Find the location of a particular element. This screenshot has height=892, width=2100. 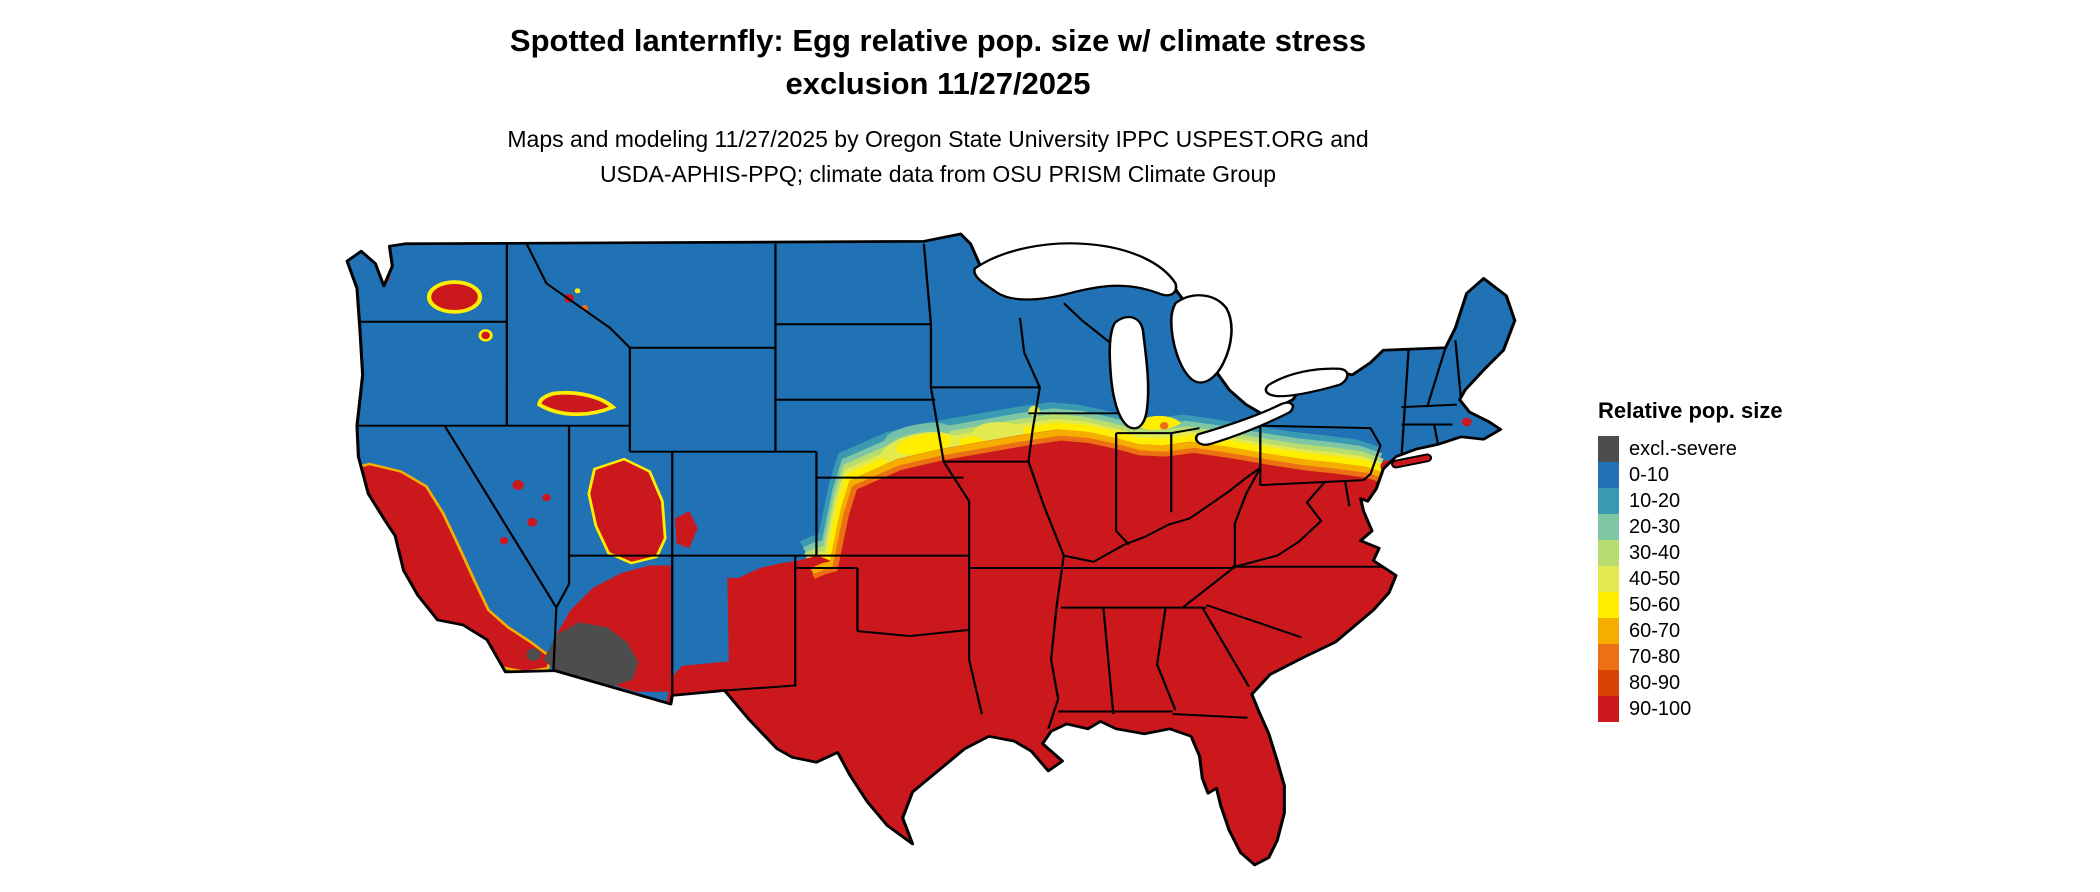

legend-item-v10: 10-20 is located at coordinates (1690, 501).